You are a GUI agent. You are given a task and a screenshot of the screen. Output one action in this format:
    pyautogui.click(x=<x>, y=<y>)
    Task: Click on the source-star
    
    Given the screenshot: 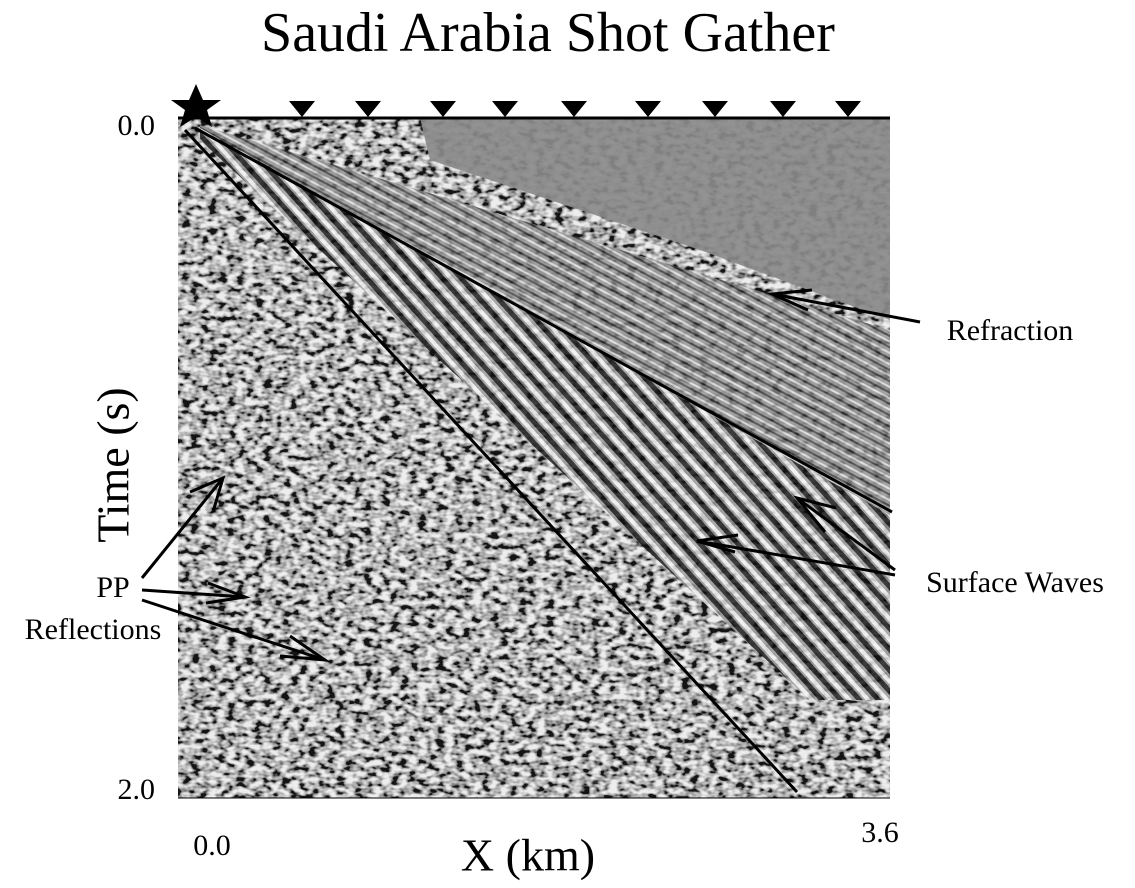 What is the action you would take?
    pyautogui.click(x=196, y=105)
    